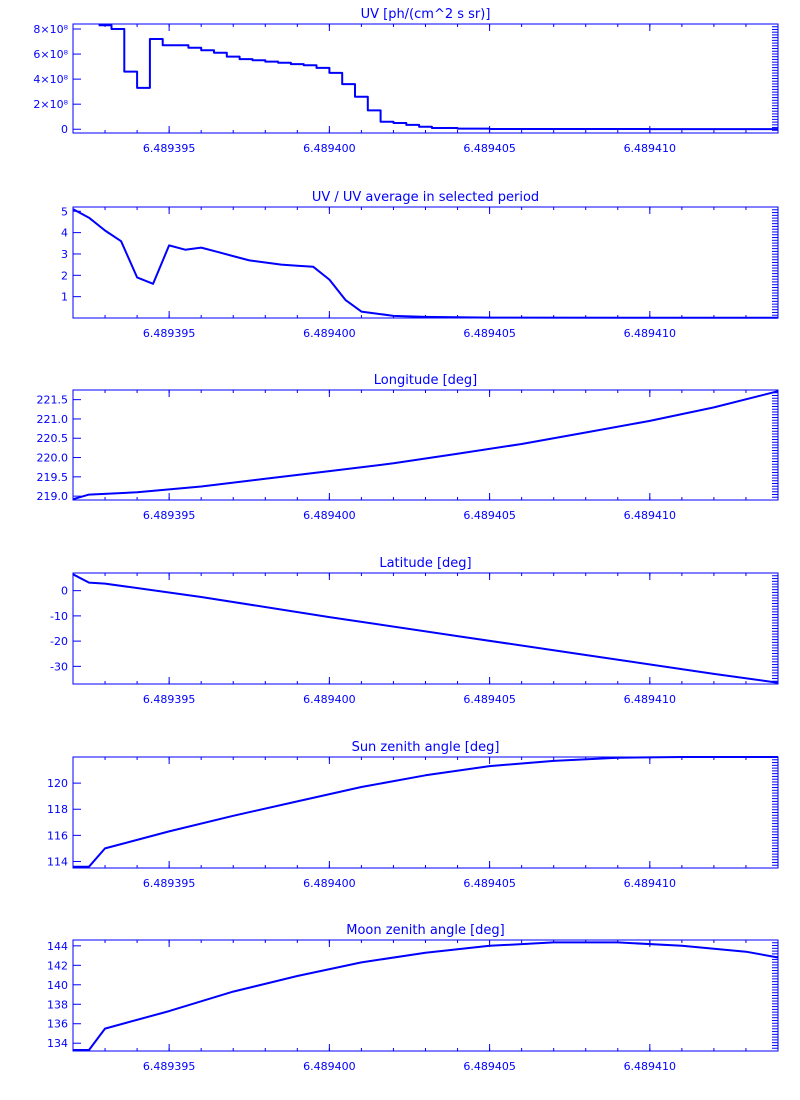  Describe the element at coordinates (53, 458) in the screenshot. I see `y-tick-label: 220.0` at that location.